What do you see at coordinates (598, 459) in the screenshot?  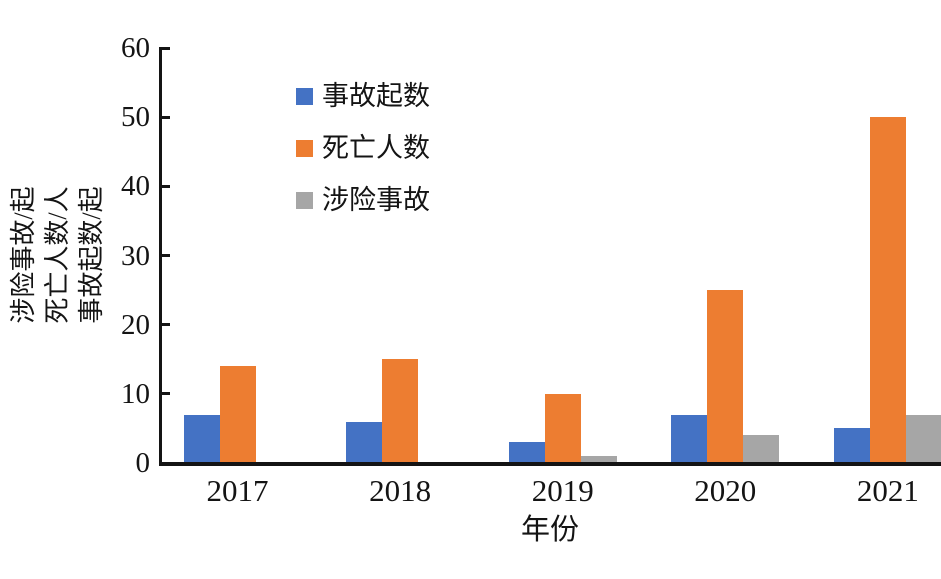 I see `bar-涉险事故-2019` at bounding box center [598, 459].